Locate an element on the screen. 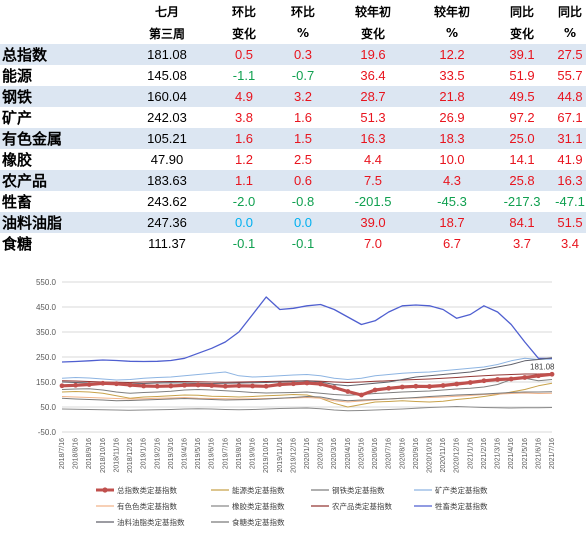 This screenshot has width=586, height=534. x-tick-label: 2020/5/16 is located at coordinates (361, 453).